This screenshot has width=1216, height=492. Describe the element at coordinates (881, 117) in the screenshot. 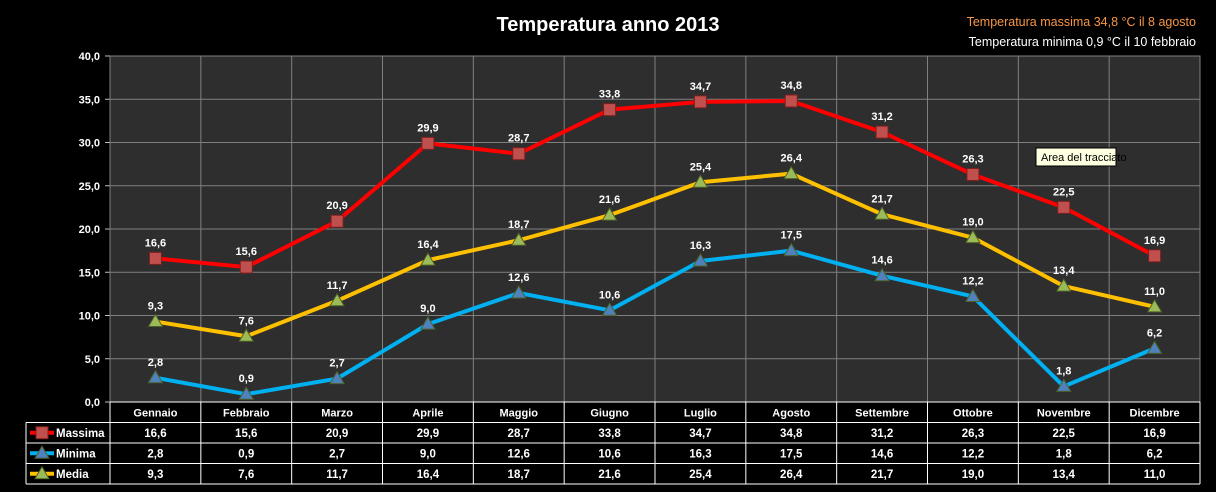

I see `data-label-massima: 31,2` at that location.